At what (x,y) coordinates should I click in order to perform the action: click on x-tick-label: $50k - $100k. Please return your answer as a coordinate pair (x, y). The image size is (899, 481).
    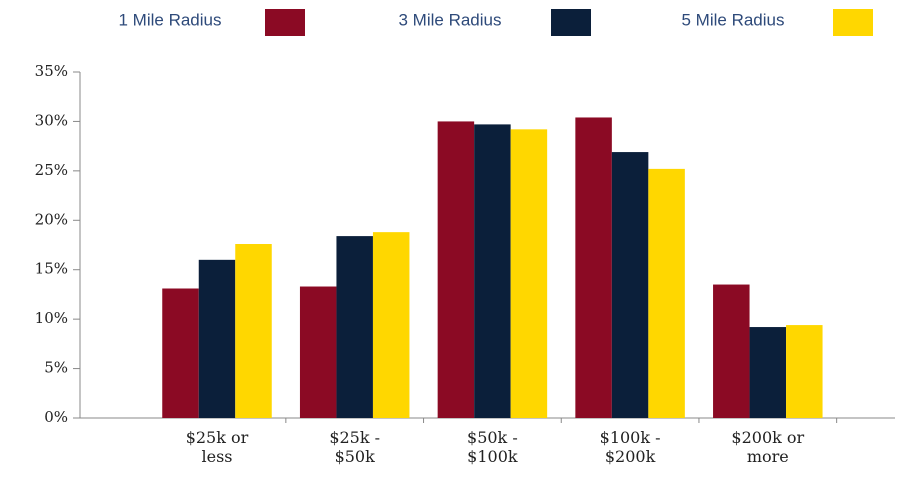
    Looking at the image, I should click on (492, 447).